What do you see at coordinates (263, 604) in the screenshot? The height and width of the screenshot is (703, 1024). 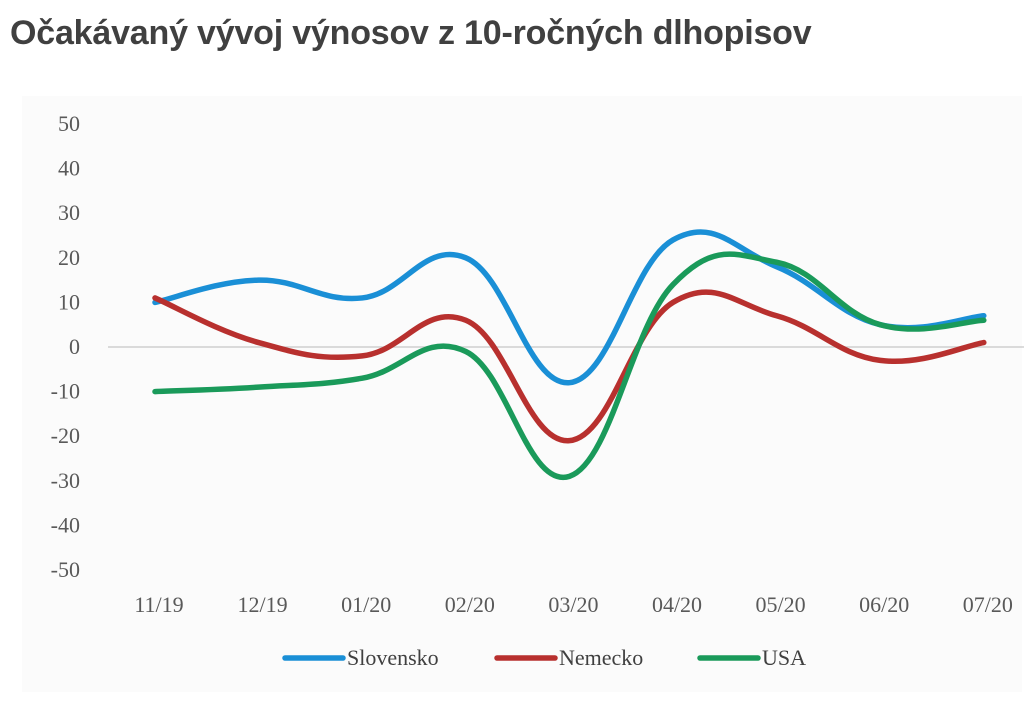 I see `x-tick-label: 12/19` at bounding box center [263, 604].